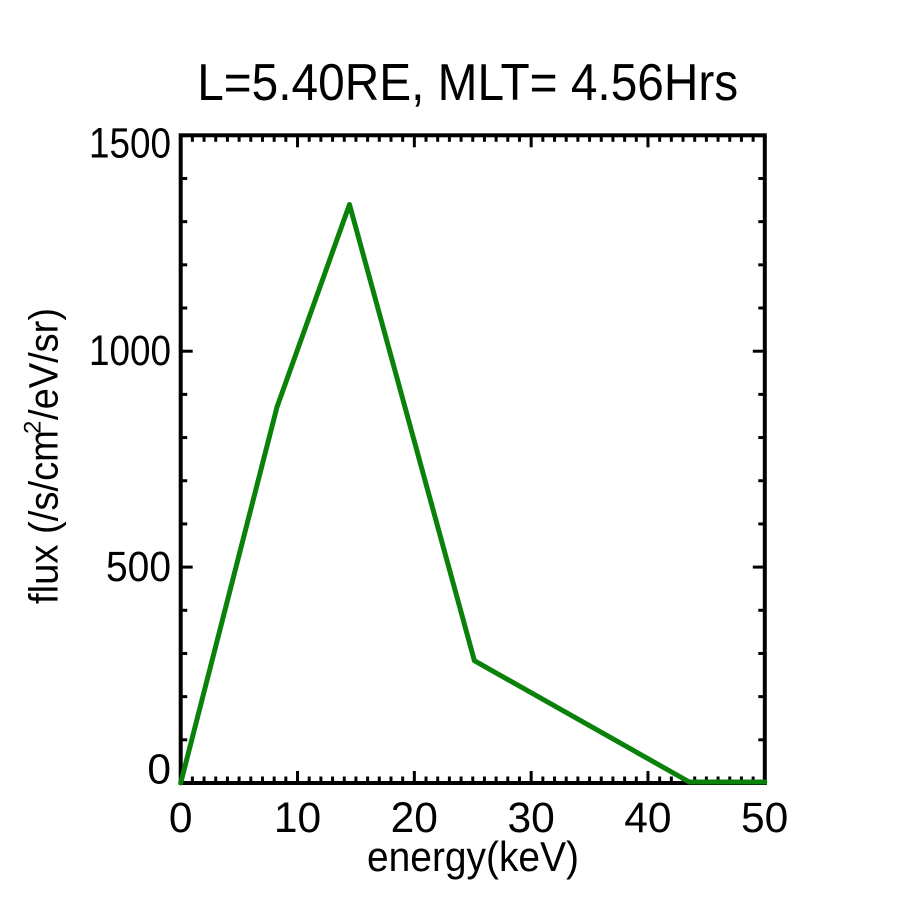  What do you see at coordinates (130, 351) in the screenshot?
I see `svg-text: 1000` at bounding box center [130, 351].